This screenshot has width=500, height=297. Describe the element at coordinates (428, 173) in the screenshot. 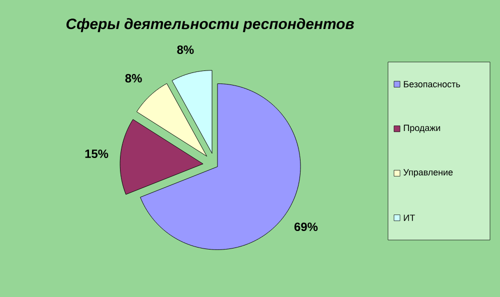

I see `legend-label: Управление` at that location.